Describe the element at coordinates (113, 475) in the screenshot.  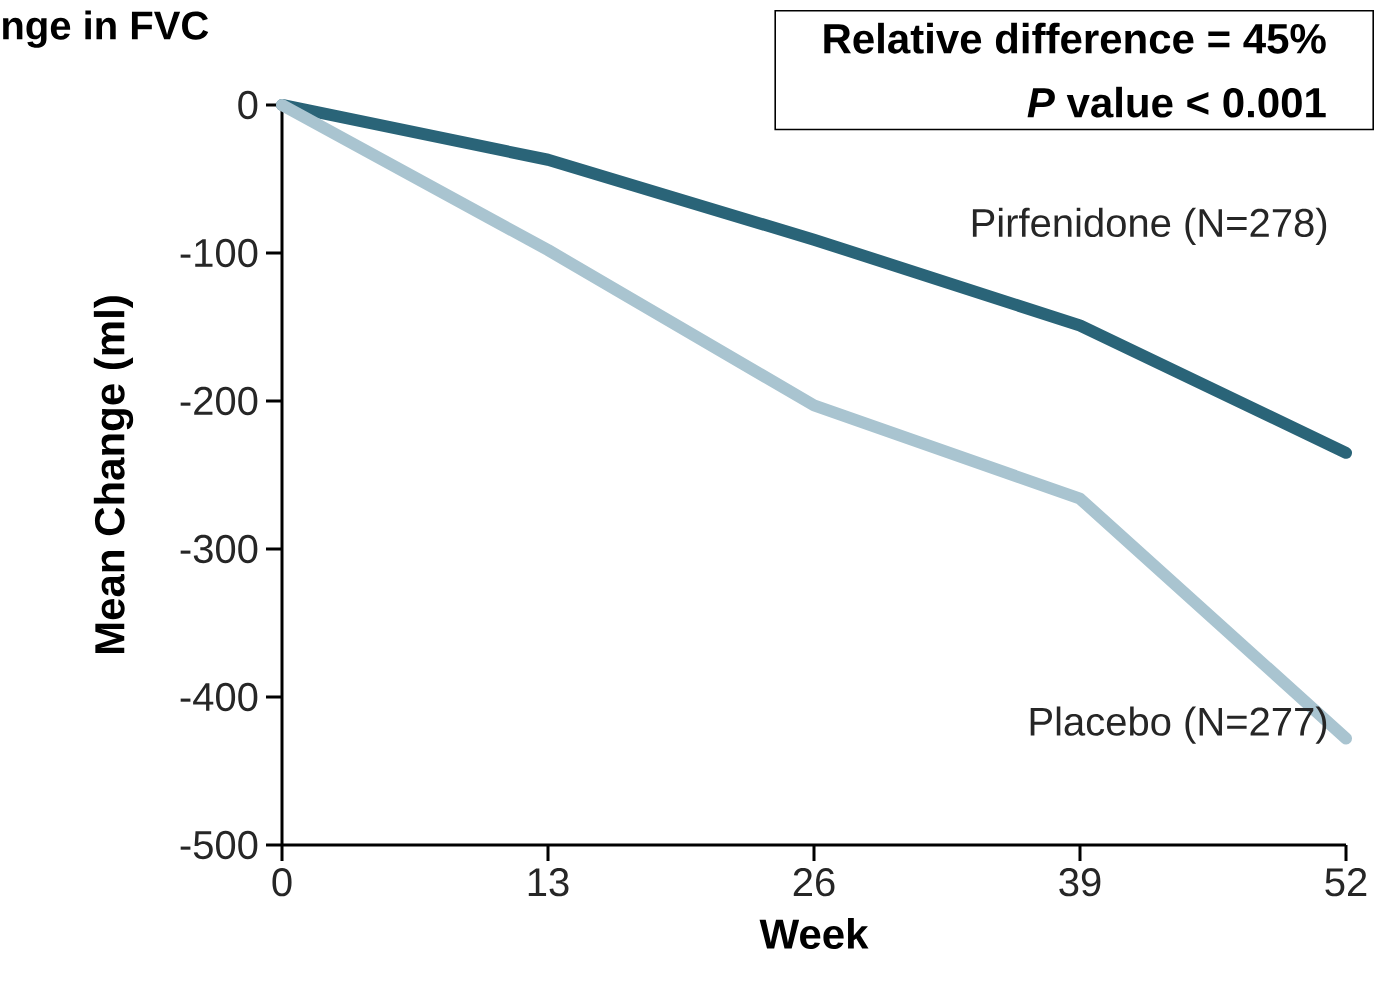
I see `y-axis-title: Mean Change (ml)` at that location.